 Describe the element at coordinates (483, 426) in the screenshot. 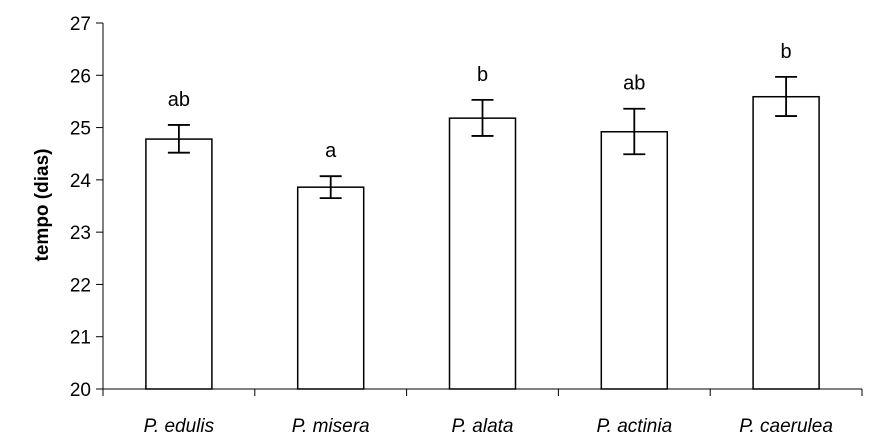

I see `category-label: P. alata` at that location.